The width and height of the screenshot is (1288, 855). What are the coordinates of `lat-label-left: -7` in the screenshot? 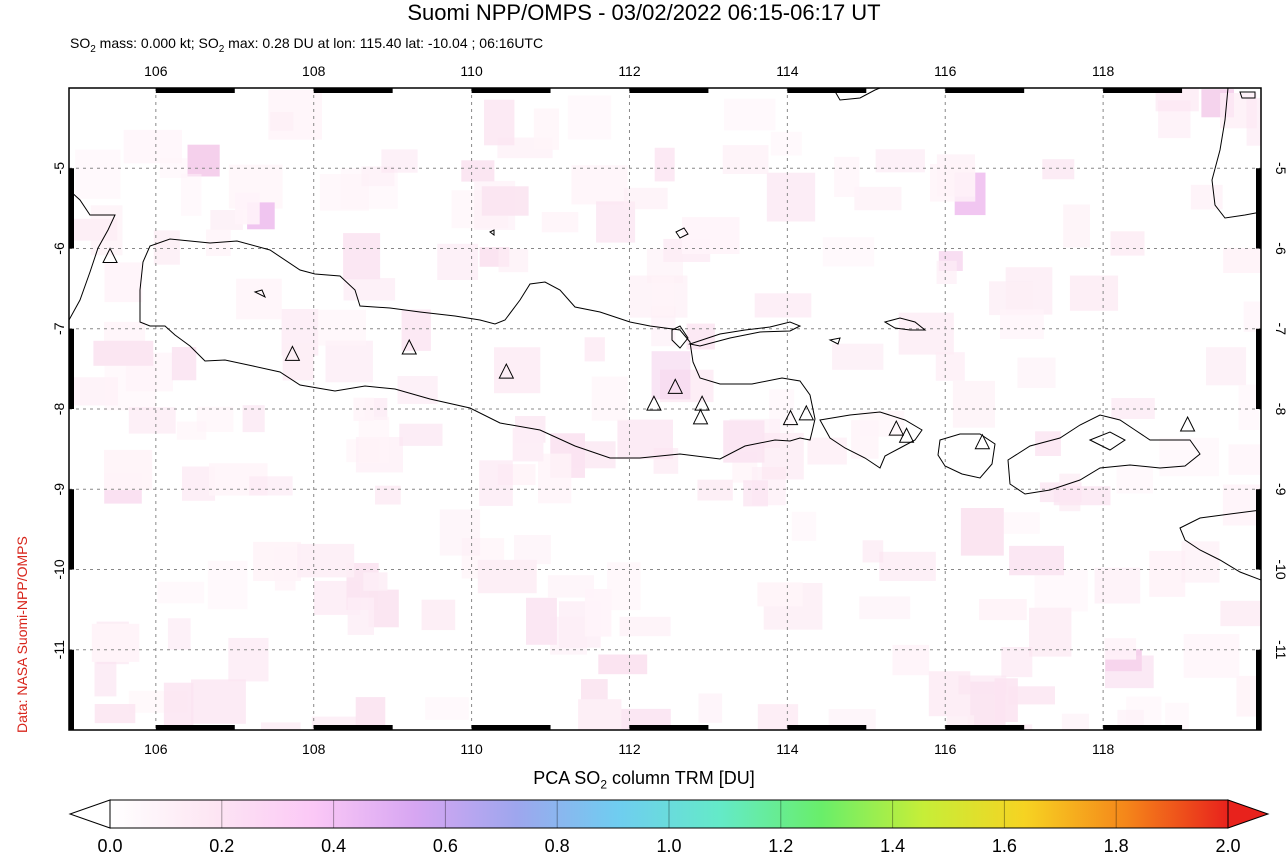 It's located at (59, 328).